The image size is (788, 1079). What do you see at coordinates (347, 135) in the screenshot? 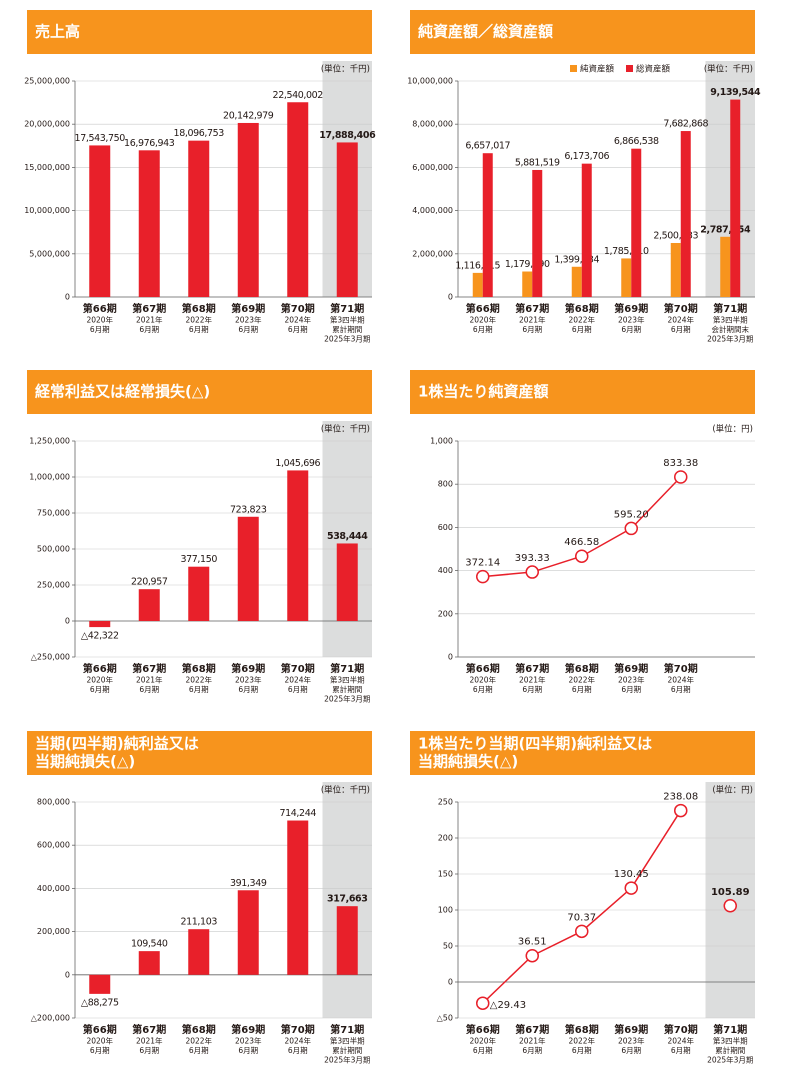
I see `value-label: 17,888,406` at bounding box center [347, 135].